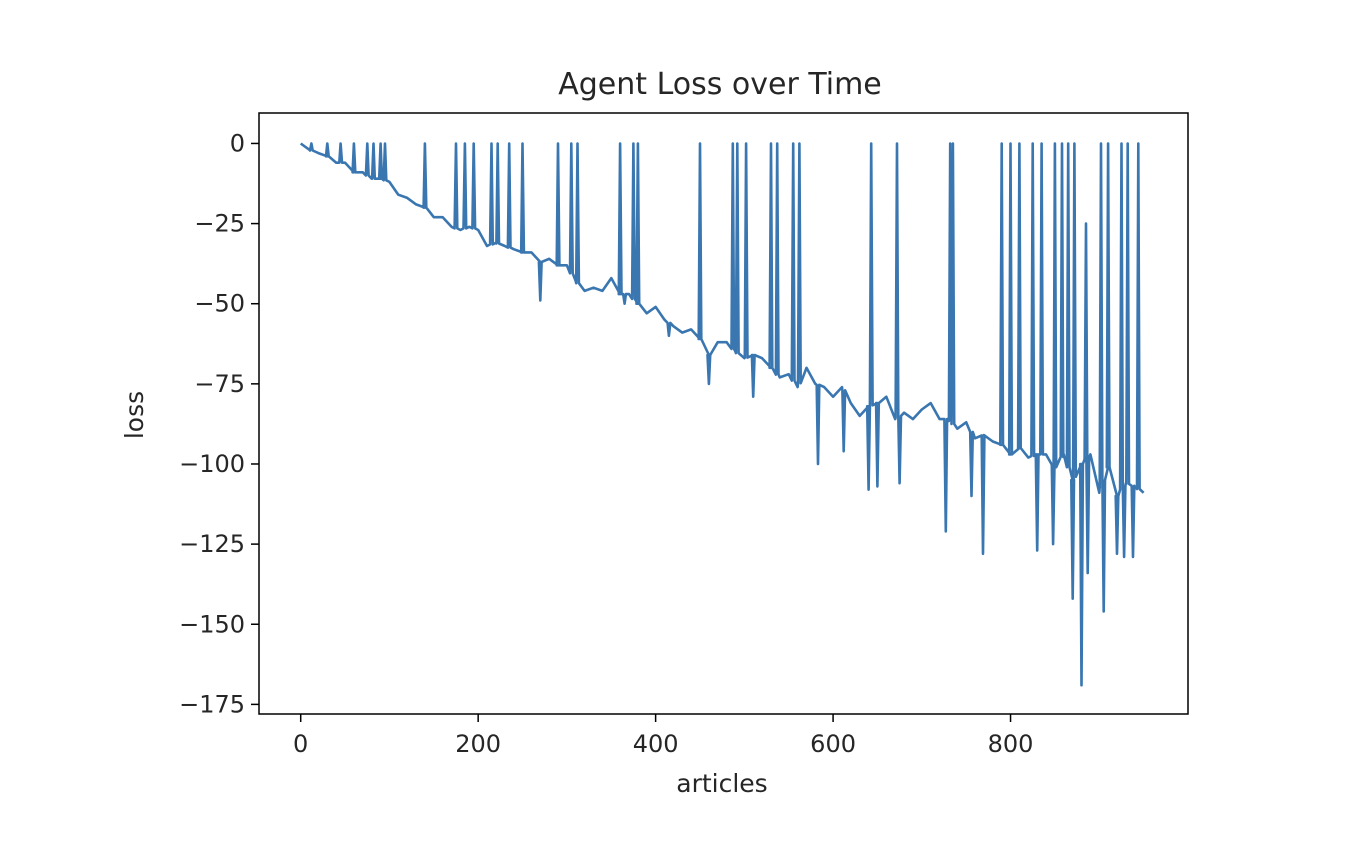  Describe the element at coordinates (300, 744) in the screenshot. I see `x-tick-label: 0` at that location.